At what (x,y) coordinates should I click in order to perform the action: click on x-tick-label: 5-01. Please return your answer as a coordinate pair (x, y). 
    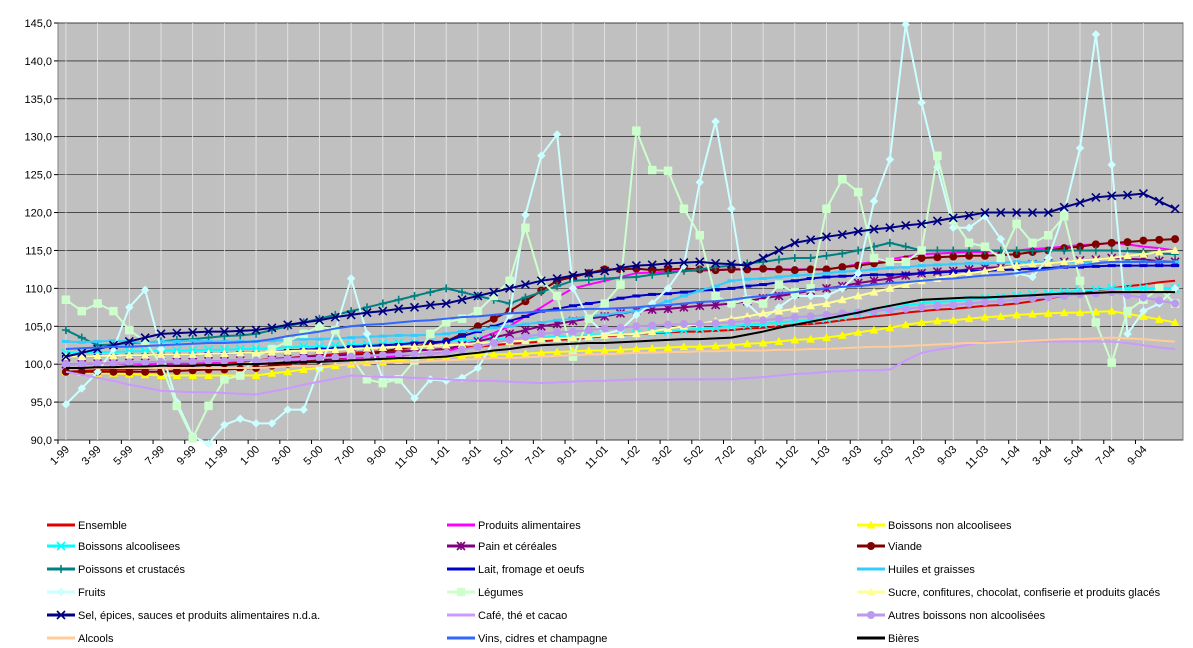
    Looking at the image, I should click on (504, 456).